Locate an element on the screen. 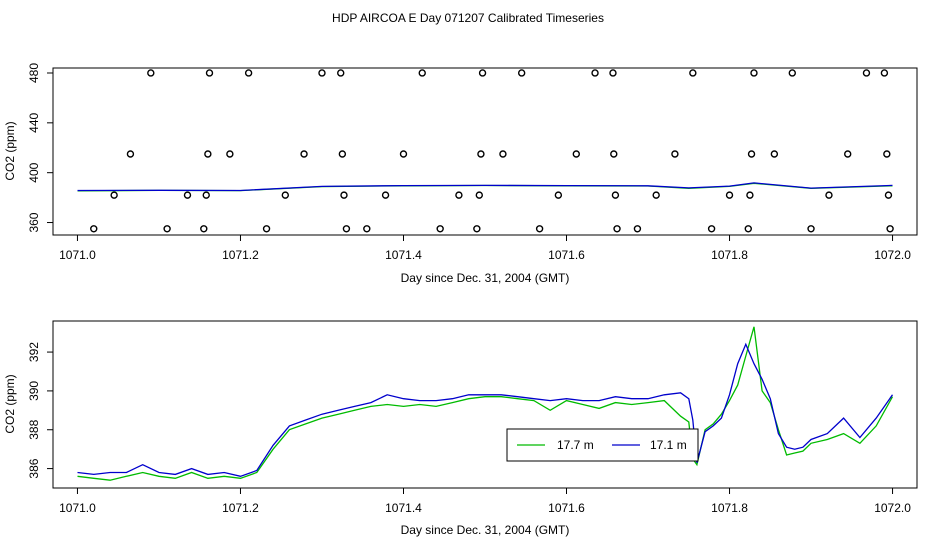 This screenshot has height=540, width=936. bottom-x-tick-label: 1071.2 is located at coordinates (240, 508).